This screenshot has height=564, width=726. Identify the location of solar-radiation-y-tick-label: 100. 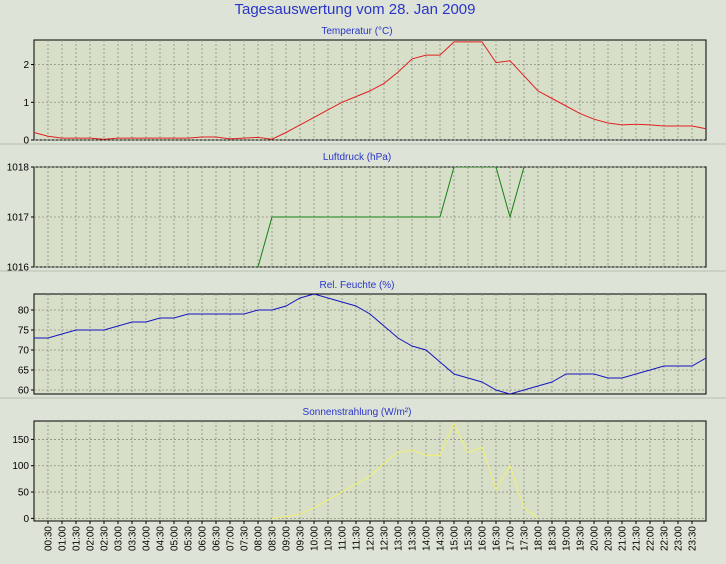
(20, 466).